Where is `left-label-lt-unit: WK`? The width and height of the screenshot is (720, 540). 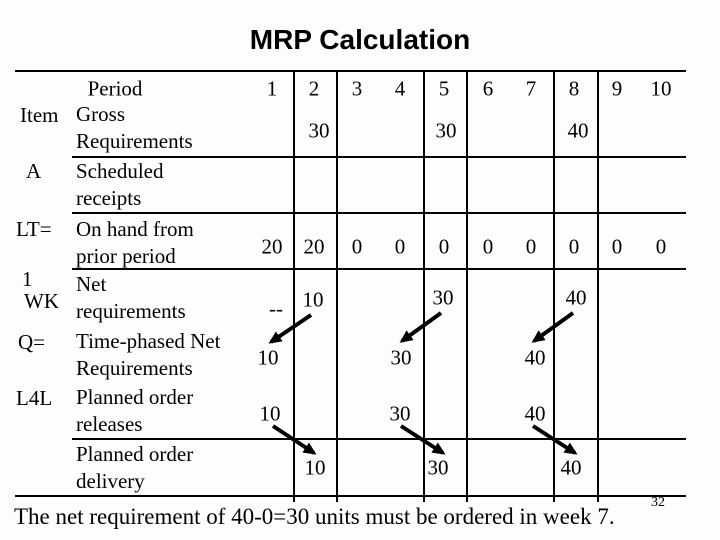 left-label-lt-unit: WK is located at coordinates (41, 301).